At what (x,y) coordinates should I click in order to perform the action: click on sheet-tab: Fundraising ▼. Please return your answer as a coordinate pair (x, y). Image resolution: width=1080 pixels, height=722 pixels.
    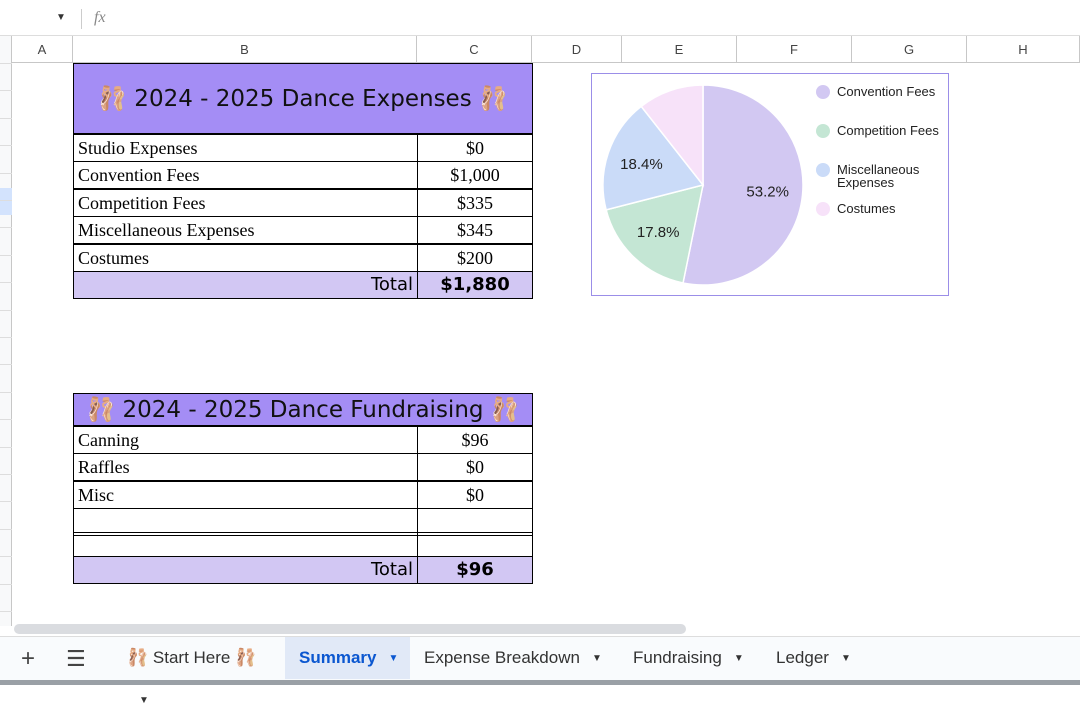
    Looking at the image, I should click on (688, 657).